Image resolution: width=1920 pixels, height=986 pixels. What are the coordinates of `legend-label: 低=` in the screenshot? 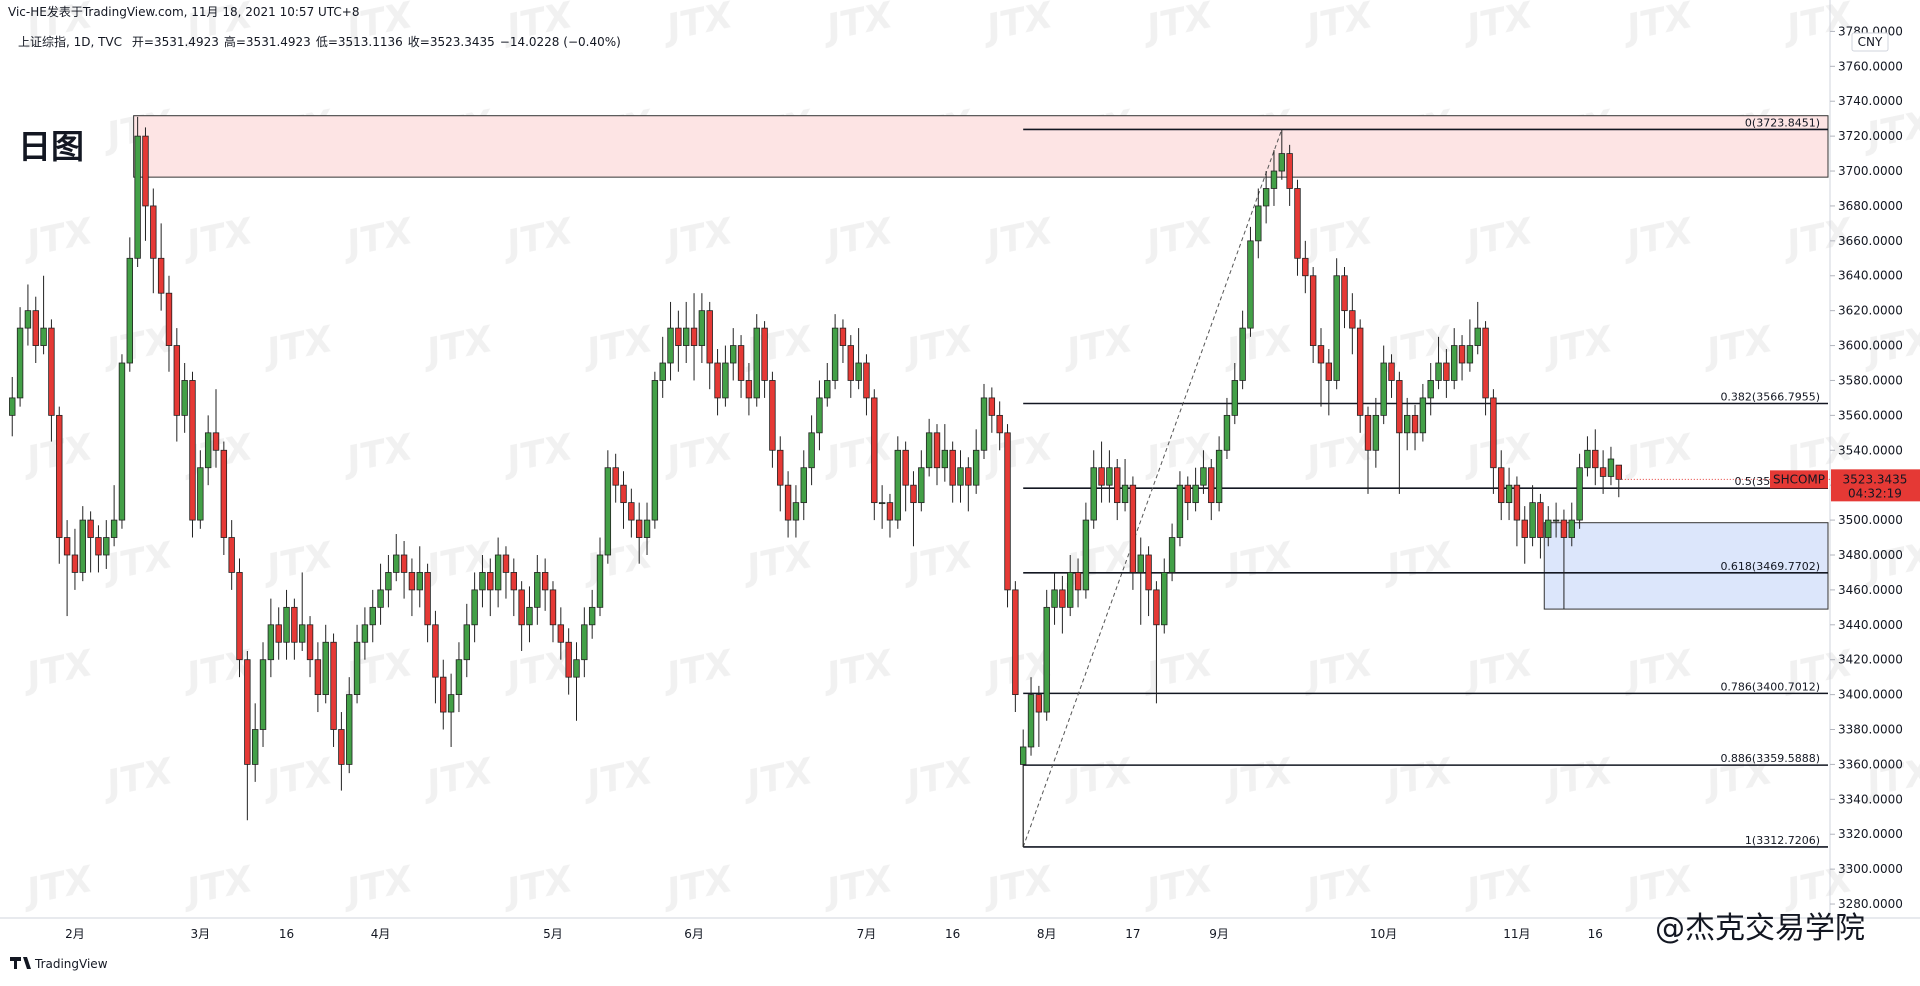 It's located at (327, 42).